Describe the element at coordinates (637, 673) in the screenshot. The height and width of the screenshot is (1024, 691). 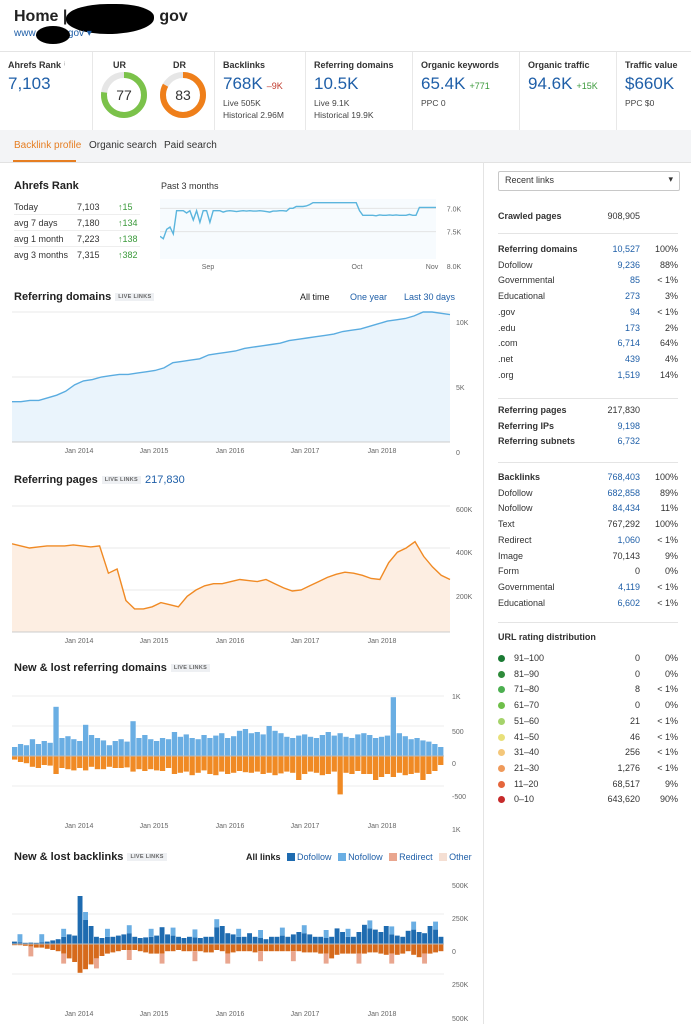
I see `stat-value: 0` at that location.